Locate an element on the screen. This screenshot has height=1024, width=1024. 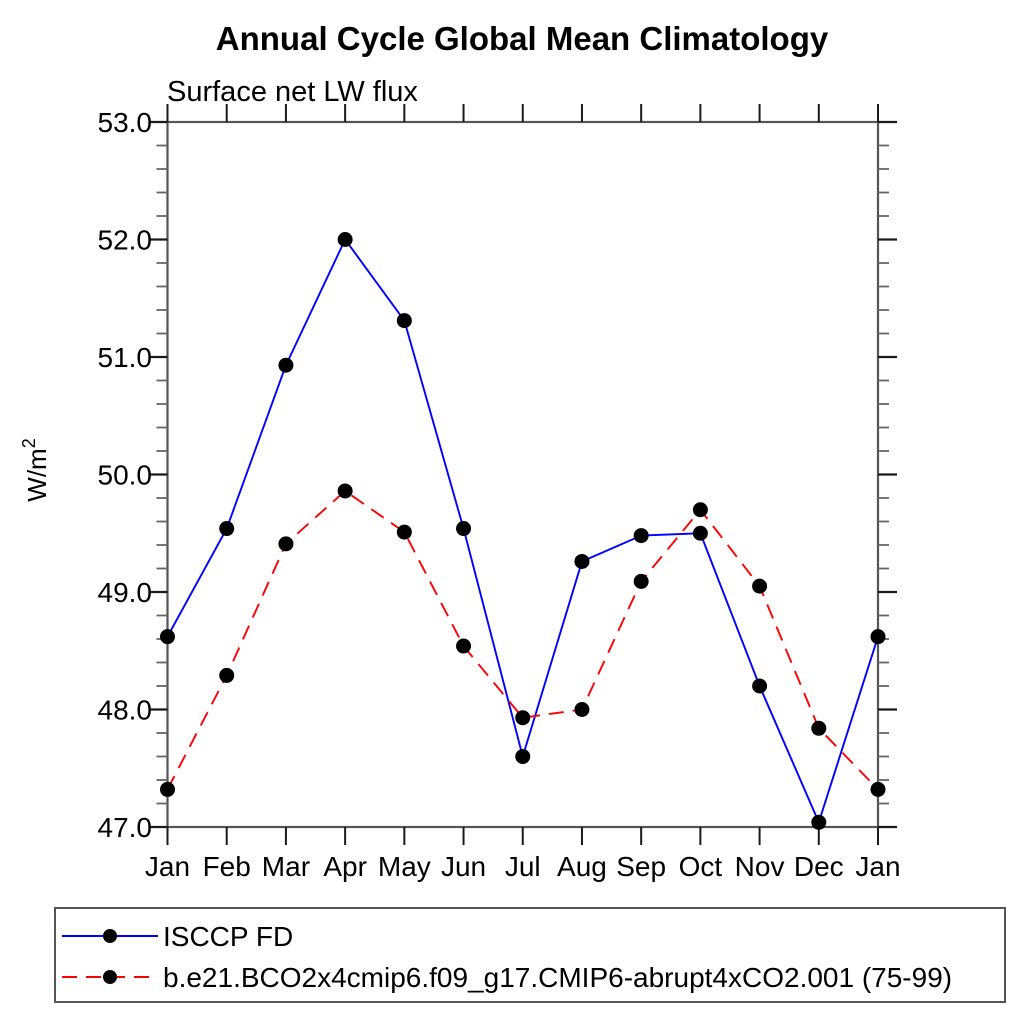
x-axis-tick-label: May is located at coordinates (404, 866).